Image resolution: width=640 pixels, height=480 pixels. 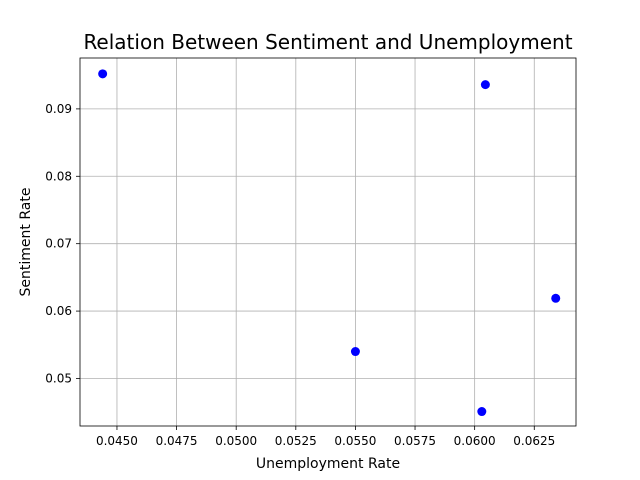 What do you see at coordinates (236, 441) in the screenshot?
I see `x-tick-label: 0.0500` at bounding box center [236, 441].